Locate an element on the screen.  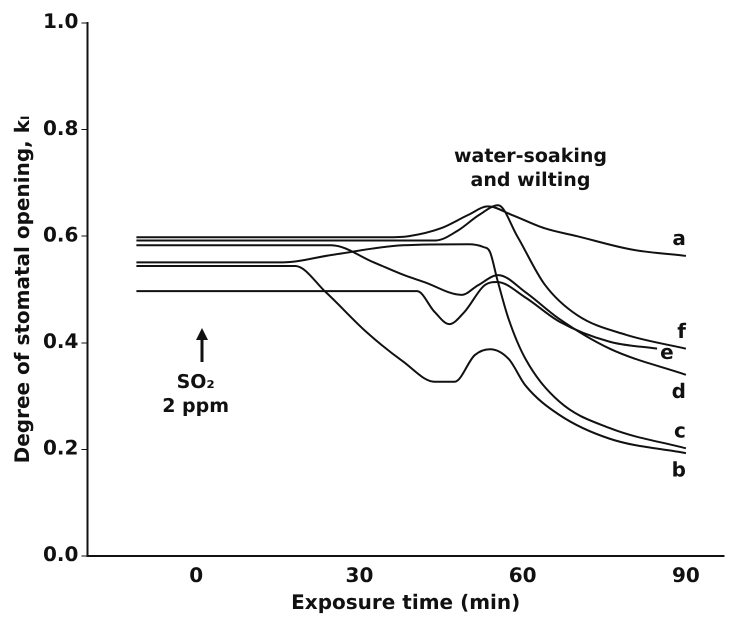
x-axis-title: Exposure time (min) is located at coordinates (405, 602).